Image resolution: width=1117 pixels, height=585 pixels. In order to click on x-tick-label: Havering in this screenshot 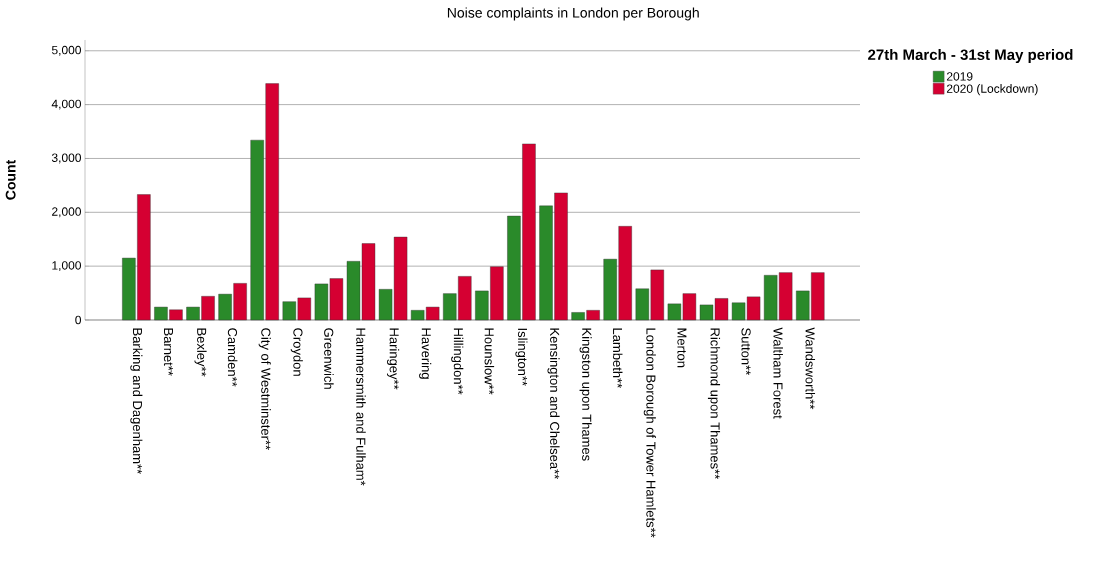, I will do `click(425, 353)`.